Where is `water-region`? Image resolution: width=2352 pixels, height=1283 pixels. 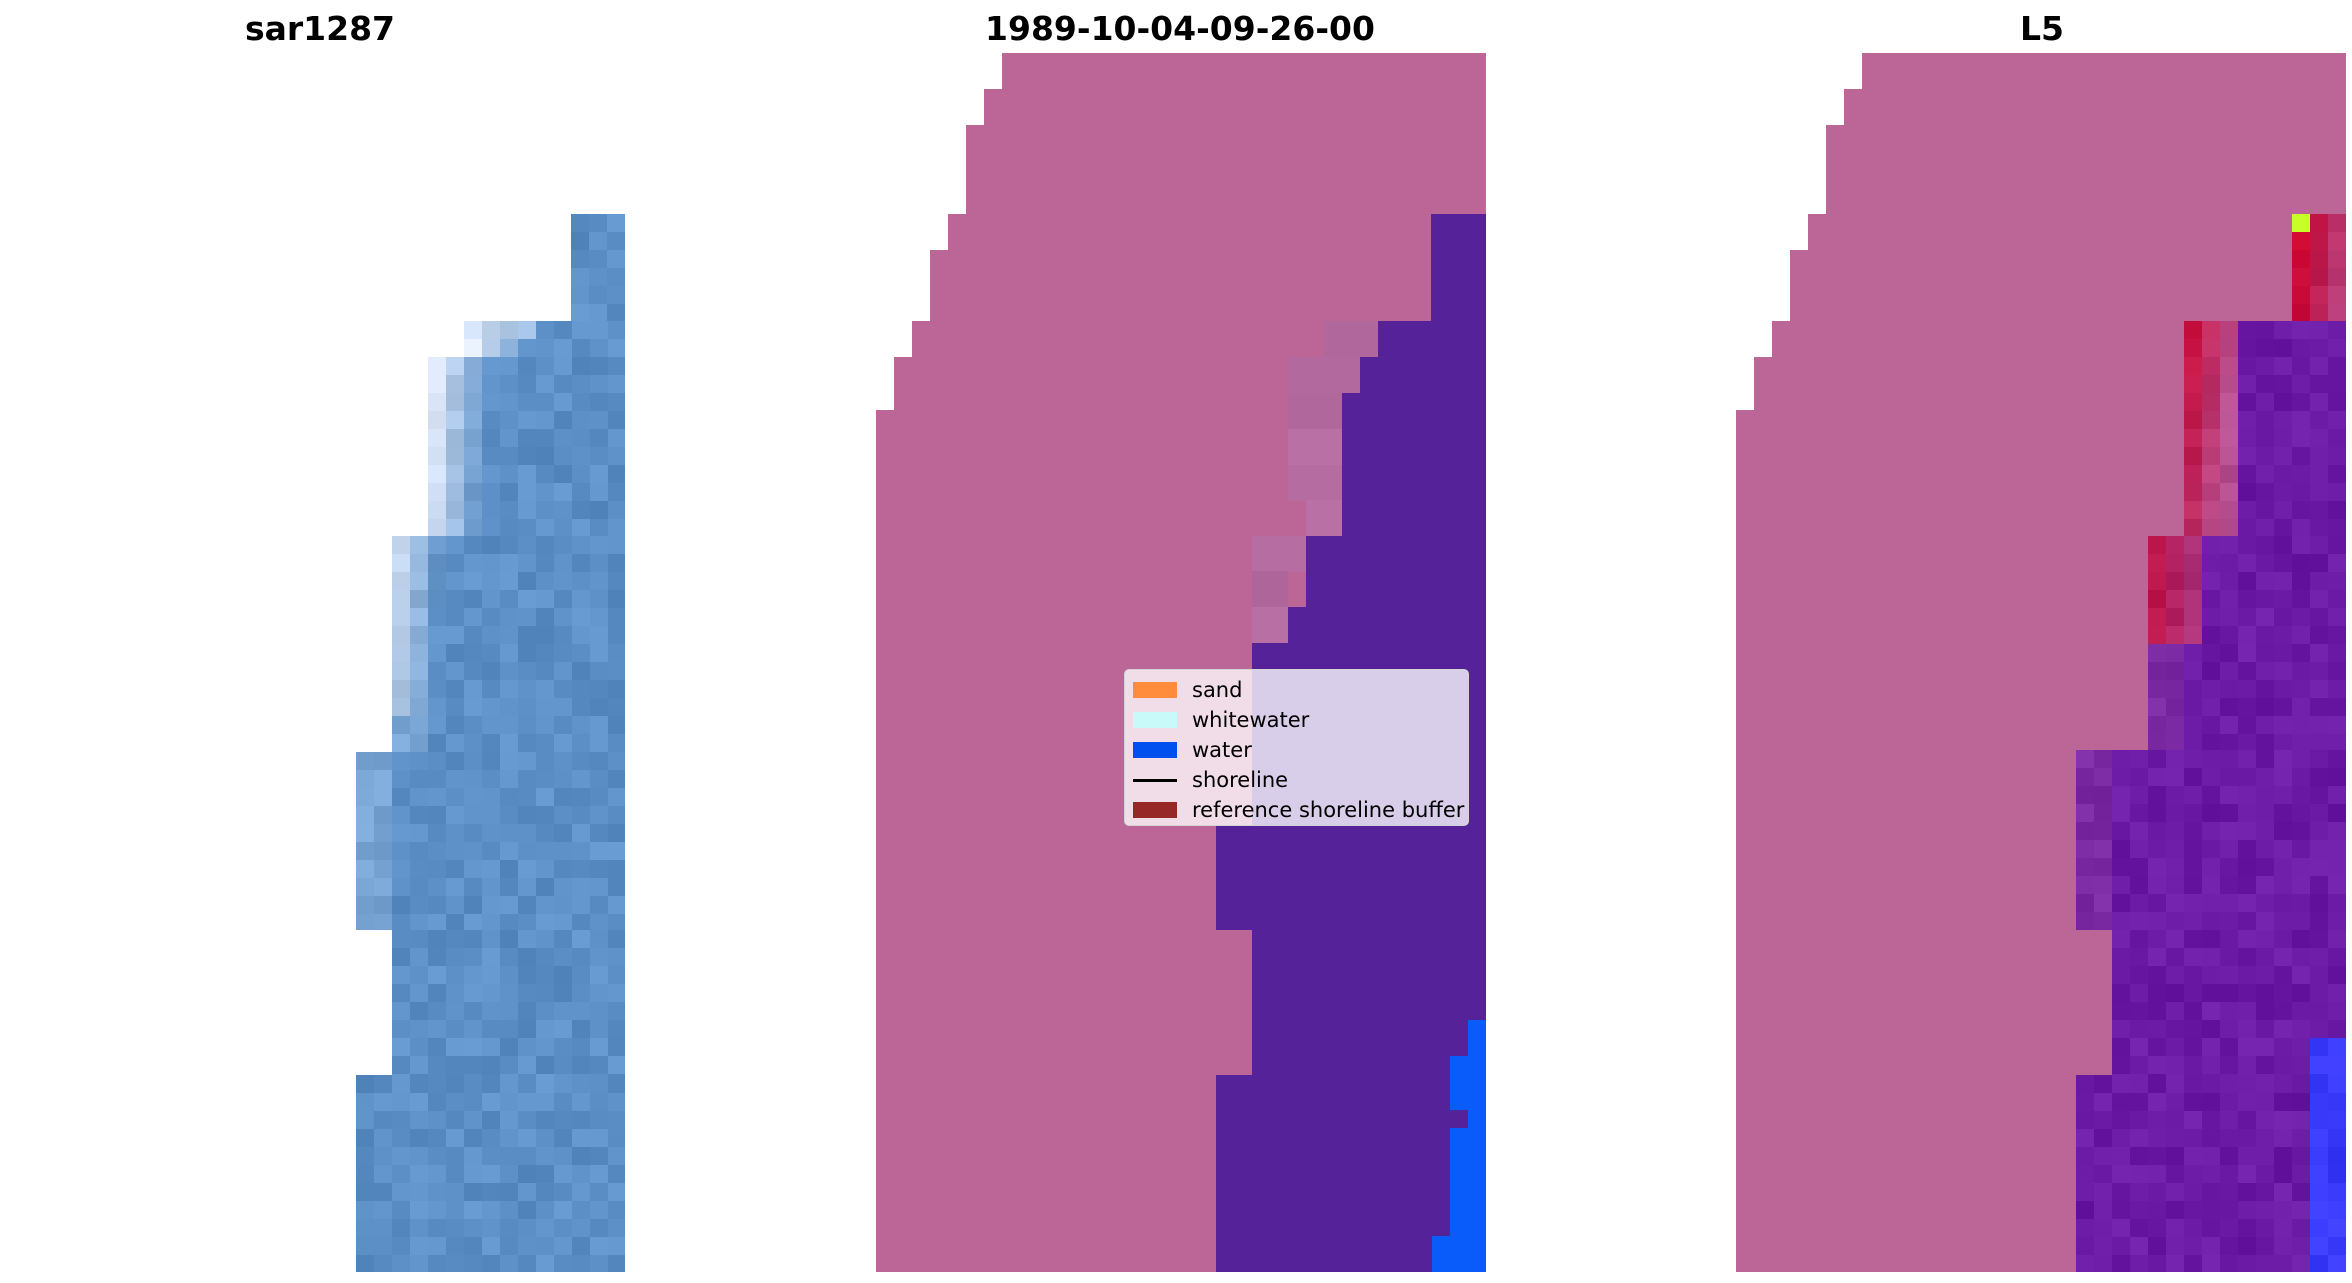 water-region is located at coordinates (1424, 339).